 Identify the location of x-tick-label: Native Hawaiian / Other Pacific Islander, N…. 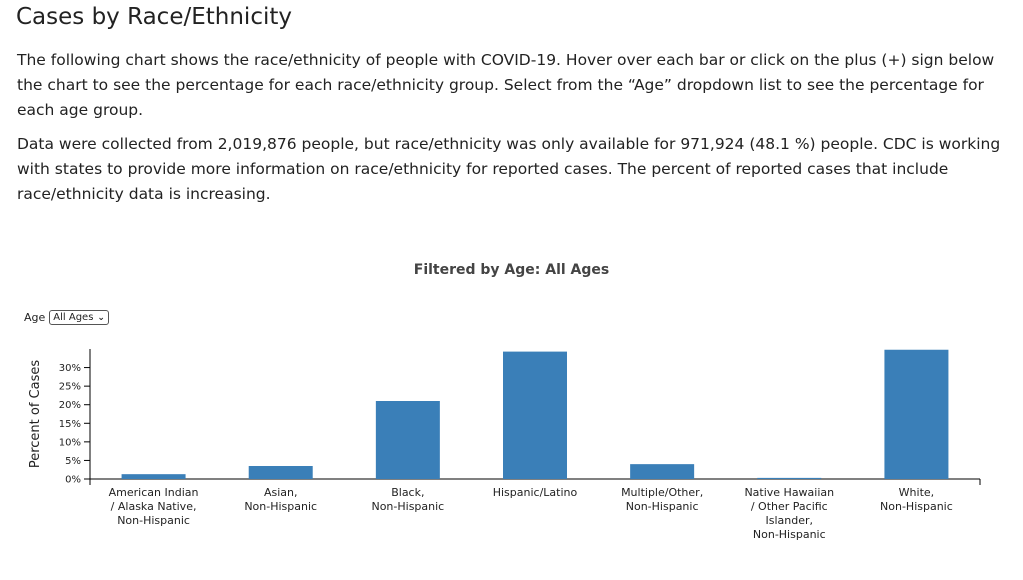
(789, 513).